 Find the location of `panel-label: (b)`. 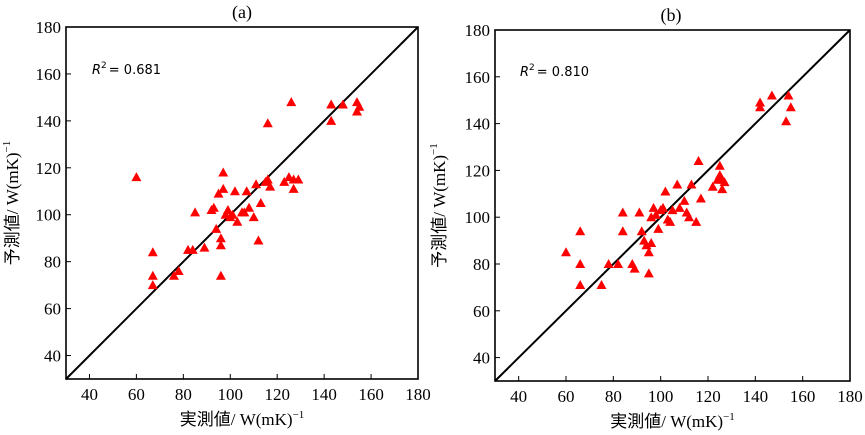

panel-label: (b) is located at coordinates (671, 15).